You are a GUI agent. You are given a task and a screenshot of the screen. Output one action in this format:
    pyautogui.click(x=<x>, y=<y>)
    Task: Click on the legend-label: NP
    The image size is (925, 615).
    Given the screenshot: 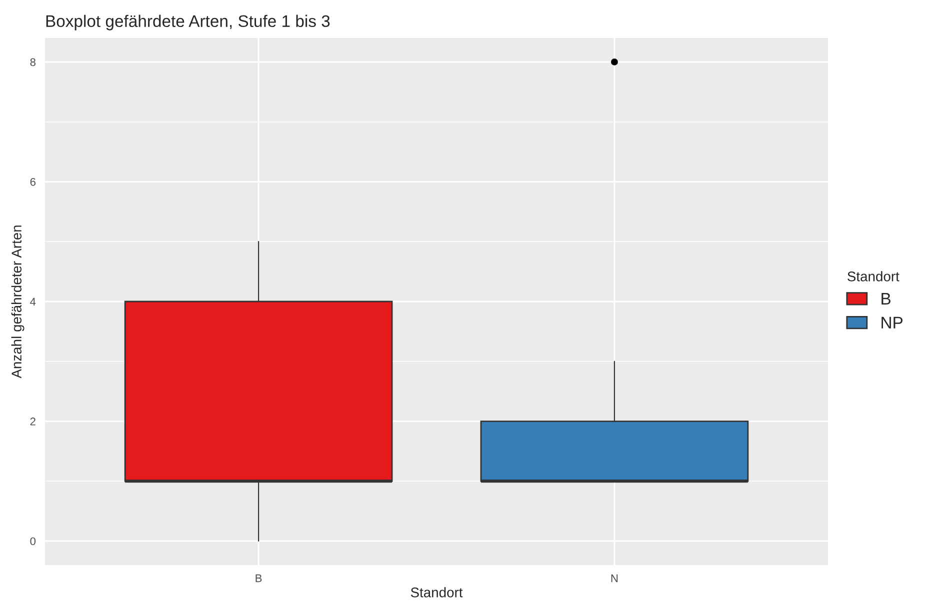 What is the action you would take?
    pyautogui.click(x=892, y=322)
    